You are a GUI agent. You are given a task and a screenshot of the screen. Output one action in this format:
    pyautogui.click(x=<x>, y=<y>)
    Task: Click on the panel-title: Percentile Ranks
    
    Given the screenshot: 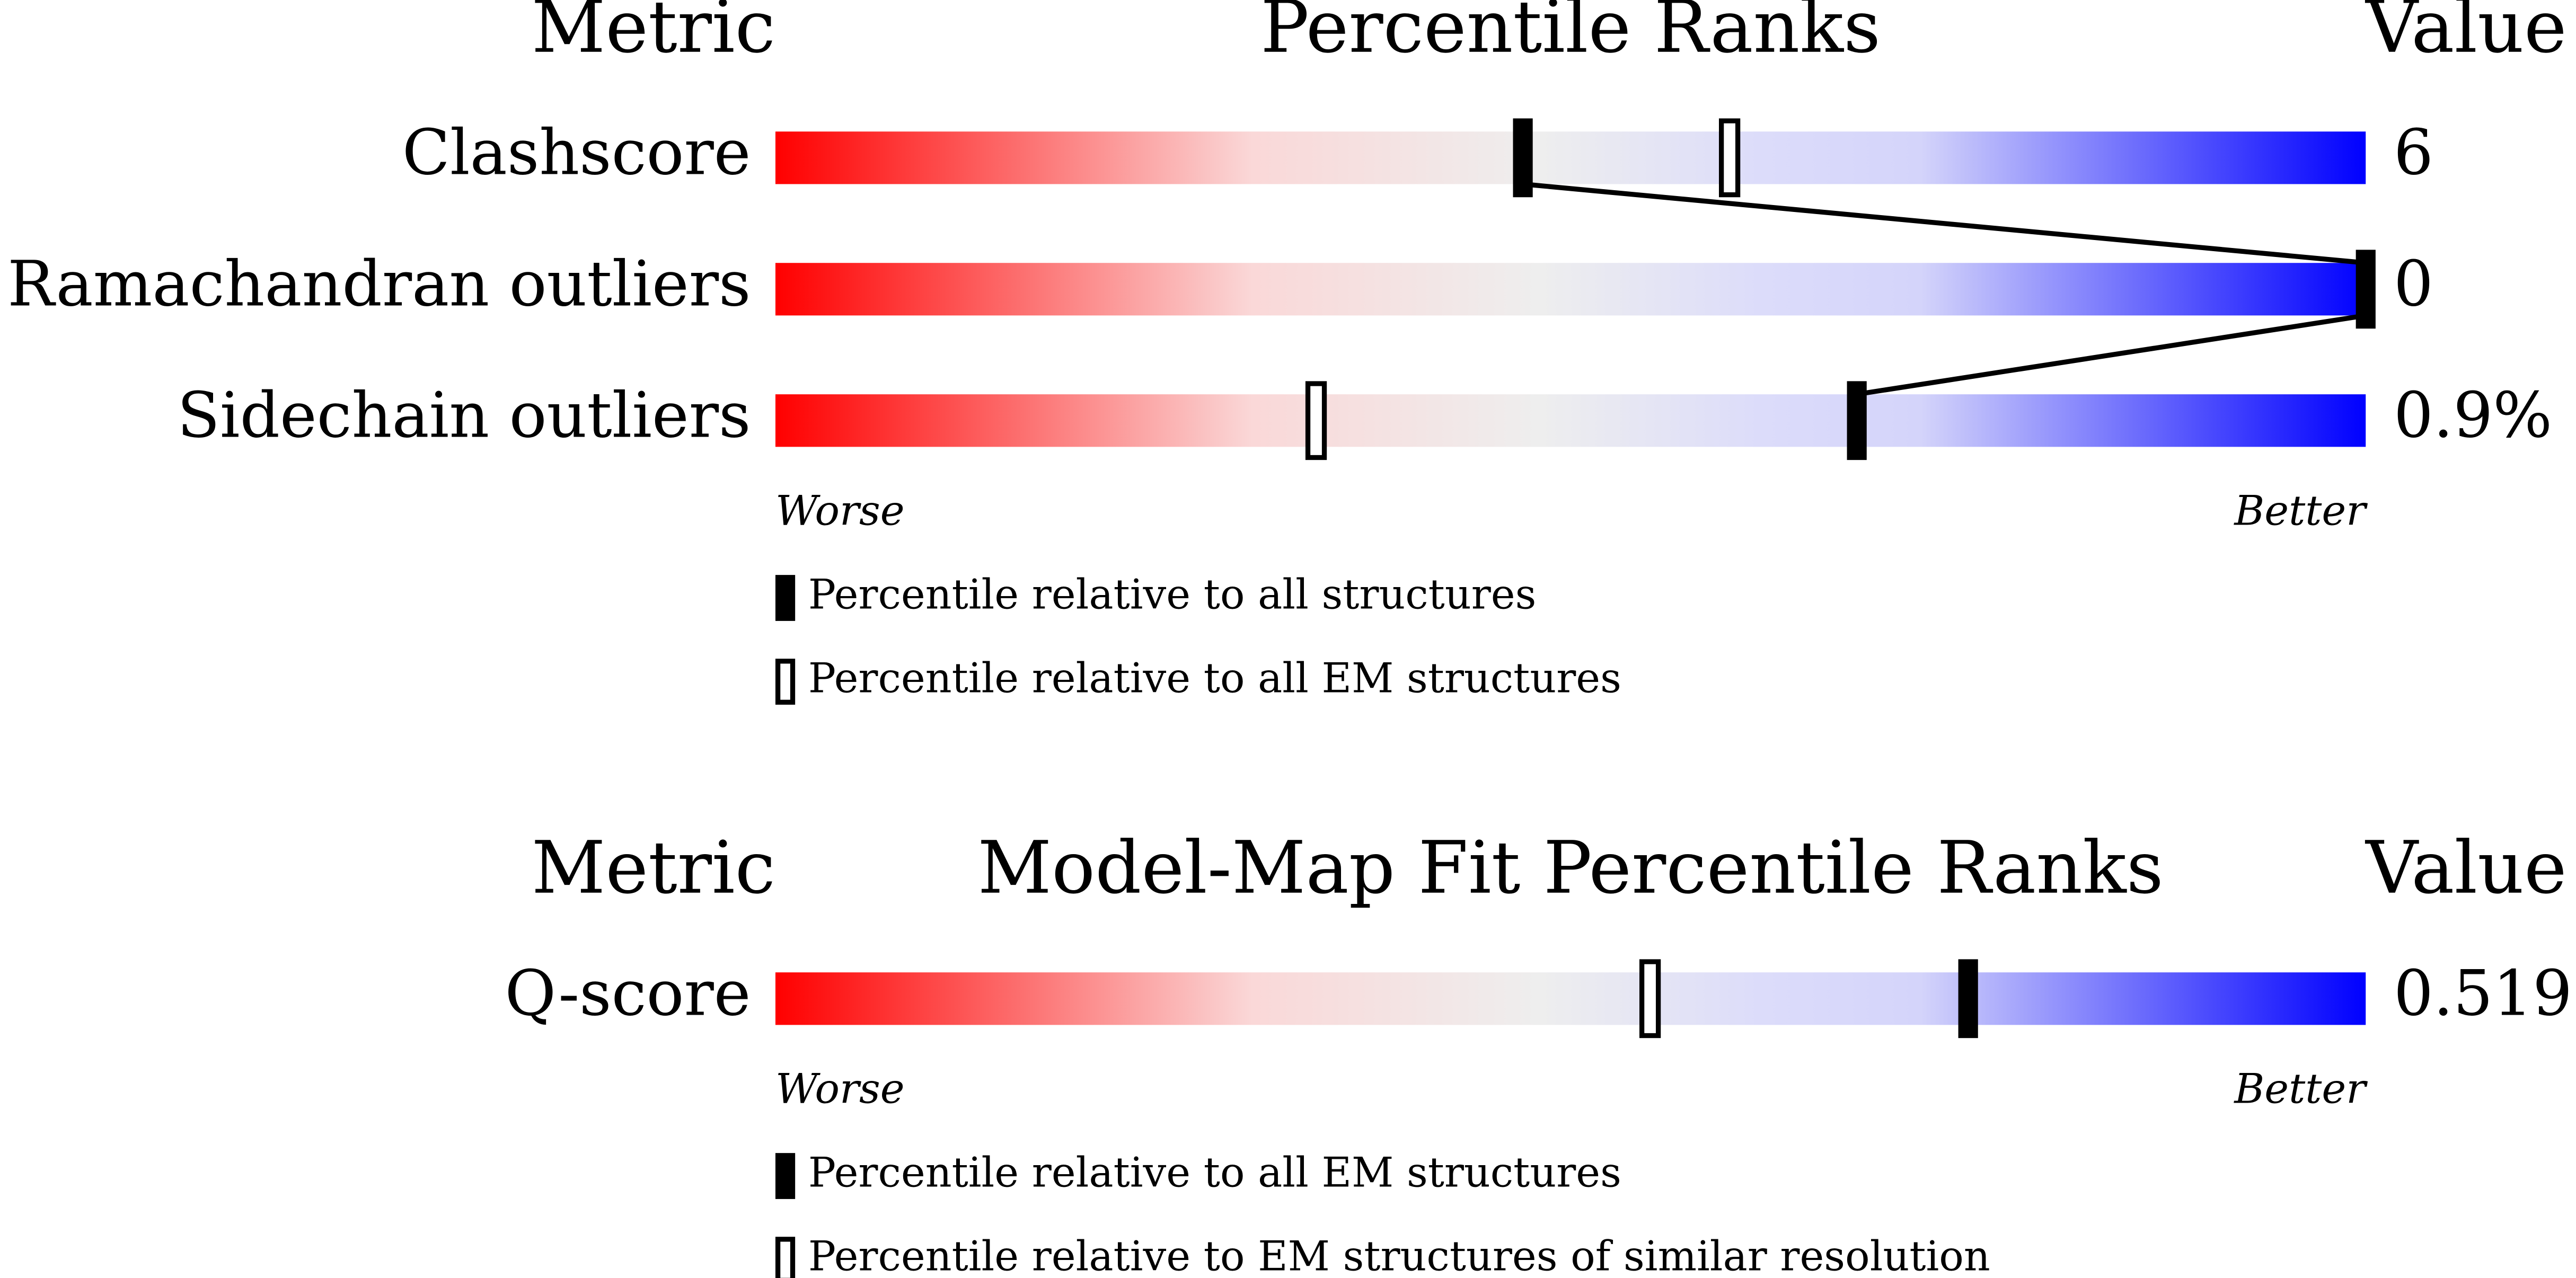 What is the action you would take?
    pyautogui.click(x=1570, y=34)
    